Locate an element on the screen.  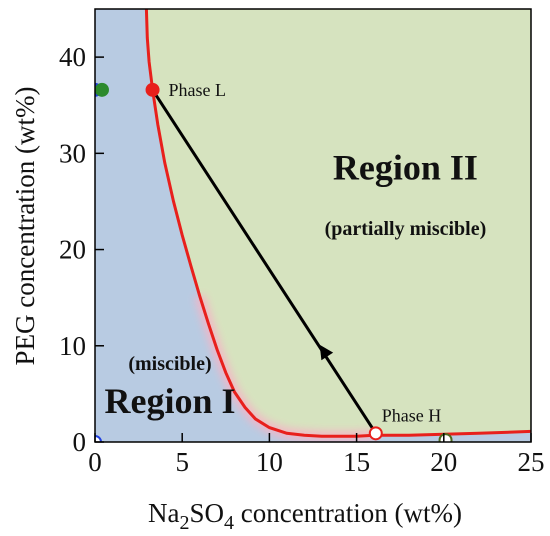
y-tick-label: 20 is located at coordinates (72, 250).